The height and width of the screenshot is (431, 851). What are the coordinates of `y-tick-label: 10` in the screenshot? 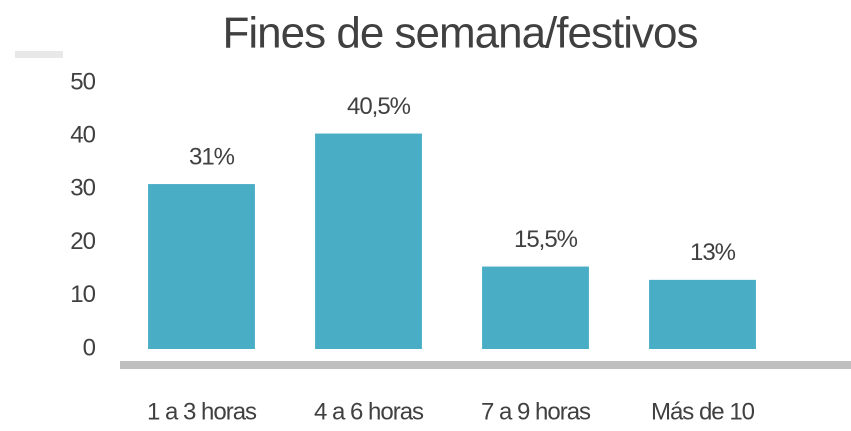 It's located at (82, 294).